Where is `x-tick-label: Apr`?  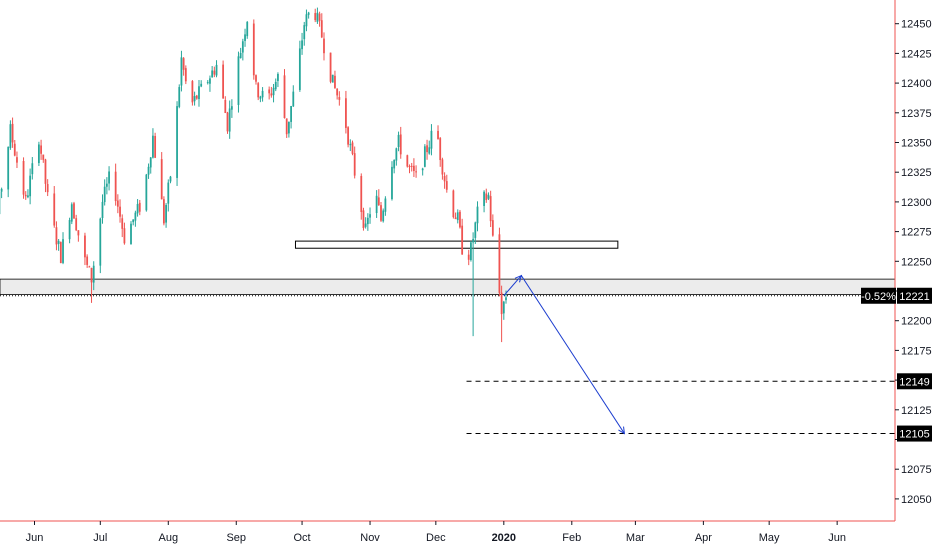
x-tick-label: Apr is located at coordinates (703, 538).